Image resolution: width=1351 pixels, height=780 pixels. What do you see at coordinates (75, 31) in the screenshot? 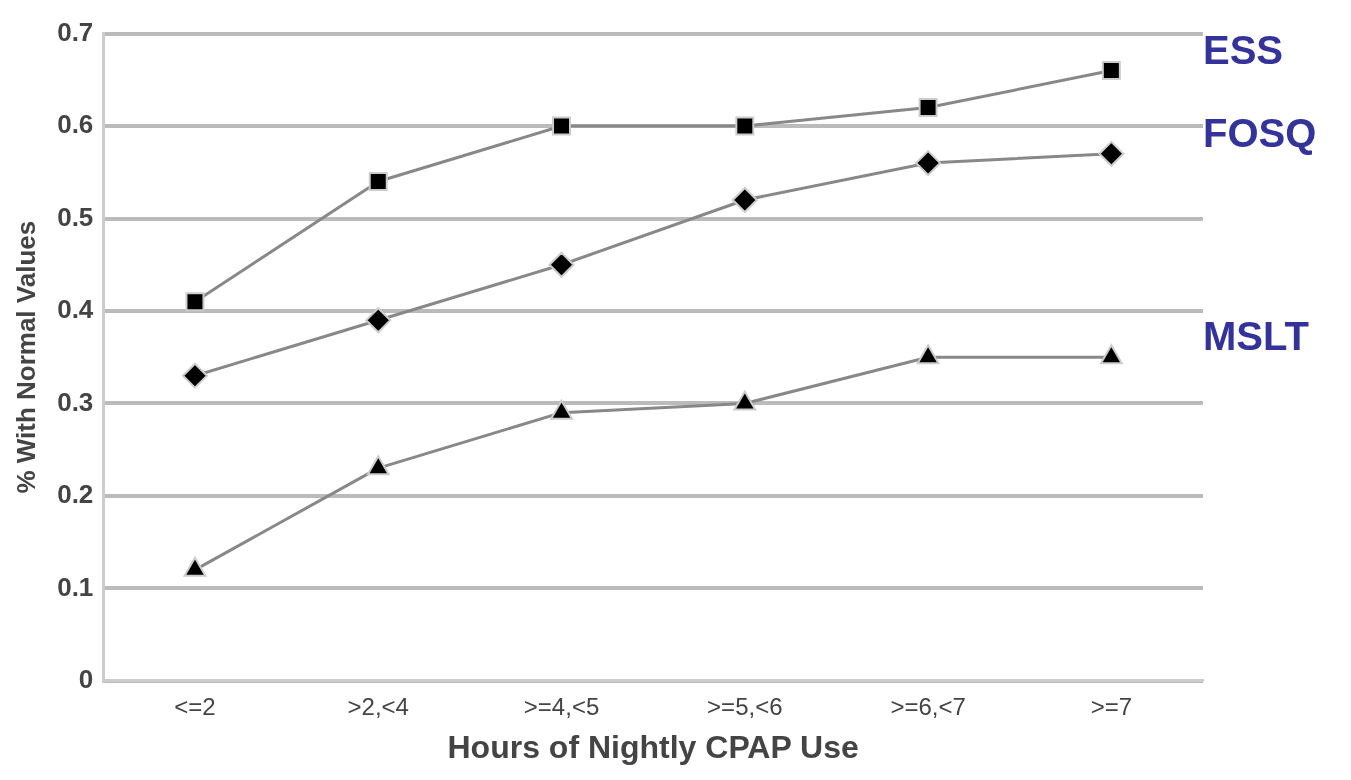
I see `y-tick-label: 0.7` at bounding box center [75, 31].